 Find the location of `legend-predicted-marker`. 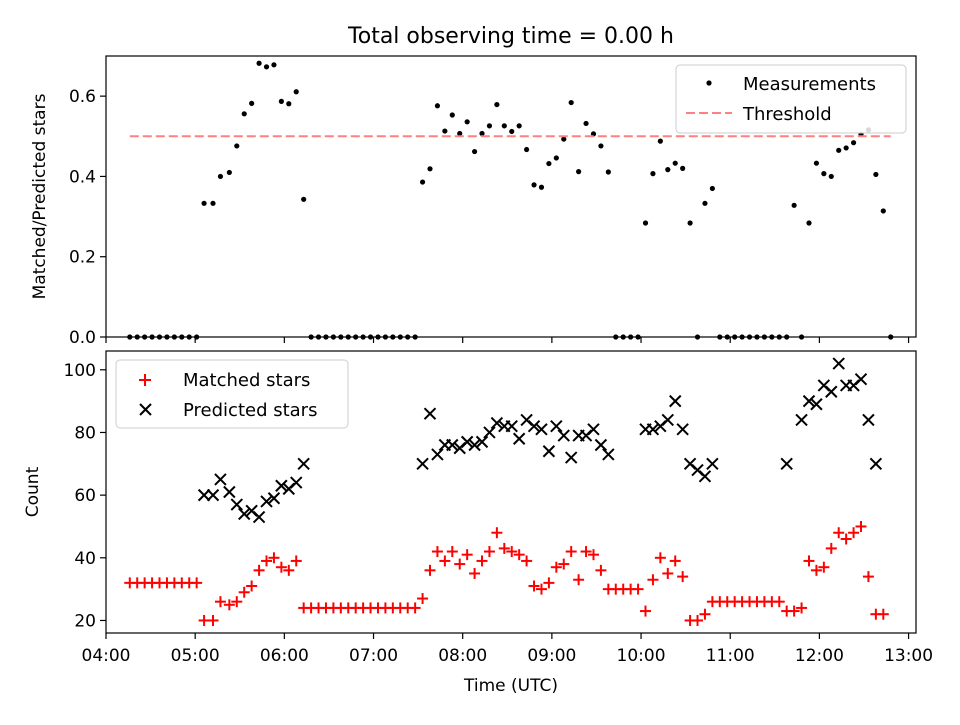

legend-predicted-marker is located at coordinates (145, 409).